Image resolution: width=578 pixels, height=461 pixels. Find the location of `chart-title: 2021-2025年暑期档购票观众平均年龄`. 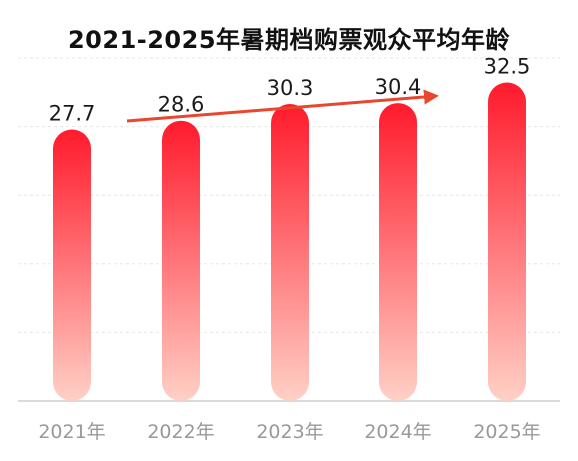

chart-title: 2021-2025年暑期档购票观众平均年龄 is located at coordinates (289, 40).